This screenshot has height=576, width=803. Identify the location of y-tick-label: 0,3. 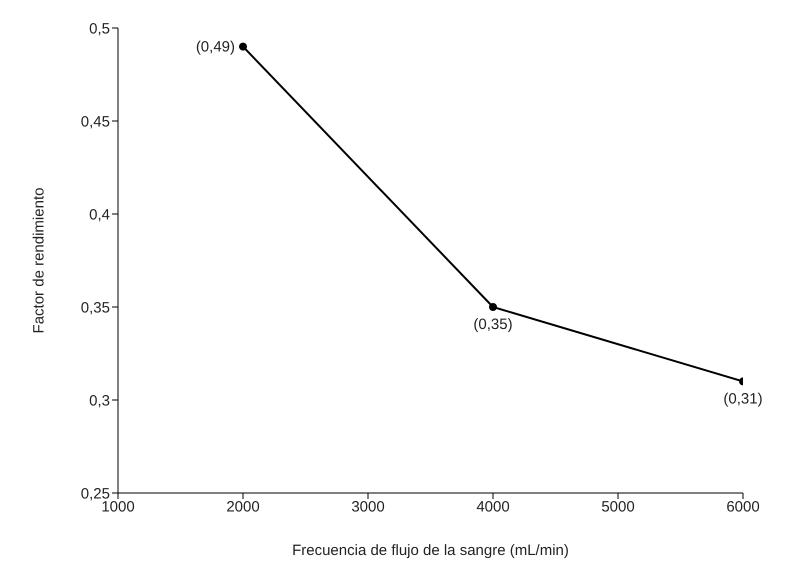
(99, 401).